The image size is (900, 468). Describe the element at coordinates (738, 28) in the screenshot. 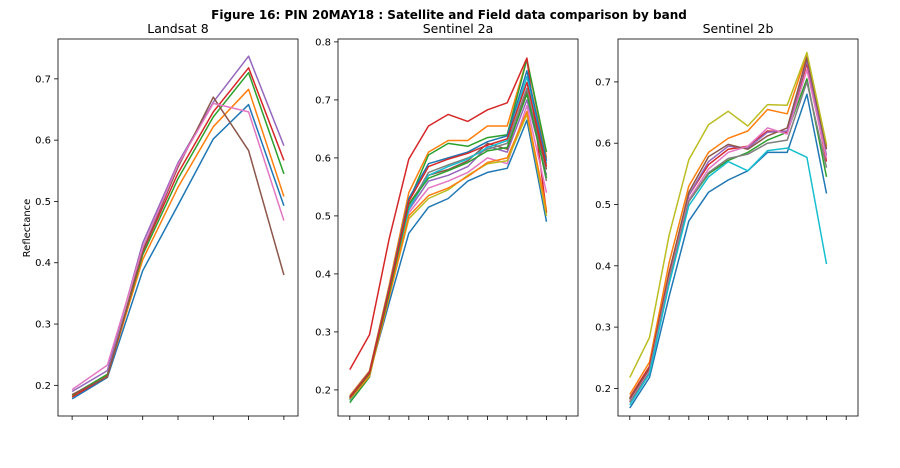

I see `panel-title: Sentinel 2b` at that location.